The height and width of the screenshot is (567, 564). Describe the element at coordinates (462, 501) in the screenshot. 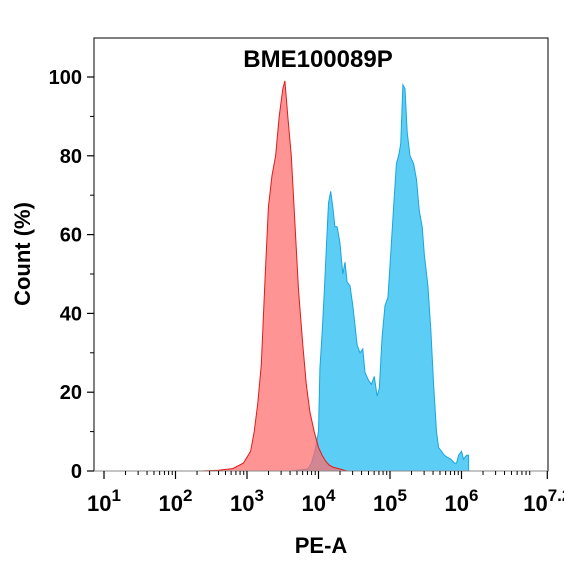

I see `x-tick-label: 10⁶` at that location.